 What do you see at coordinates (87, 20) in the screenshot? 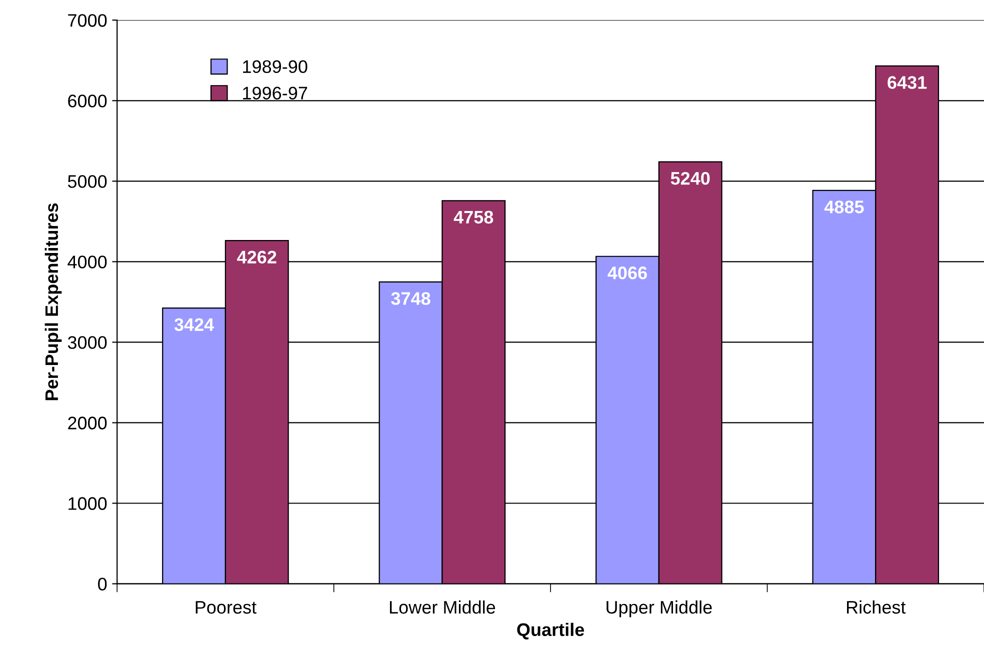
I see `y-tick-label: 7000` at bounding box center [87, 20].